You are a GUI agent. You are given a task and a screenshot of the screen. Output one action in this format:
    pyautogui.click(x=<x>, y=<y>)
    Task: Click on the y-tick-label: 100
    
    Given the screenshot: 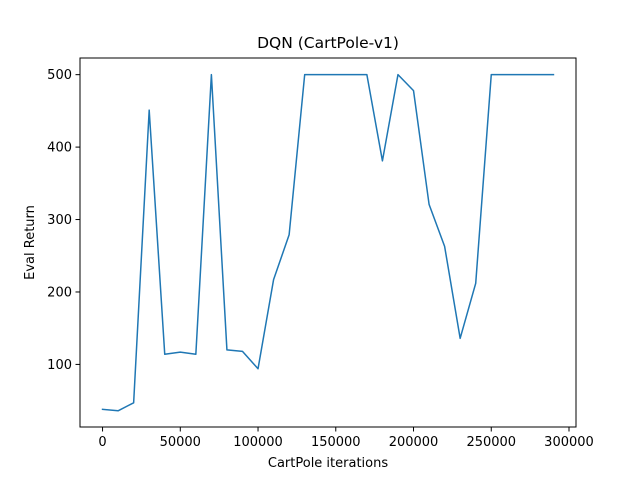 What is the action you would take?
    pyautogui.click(x=59, y=365)
    